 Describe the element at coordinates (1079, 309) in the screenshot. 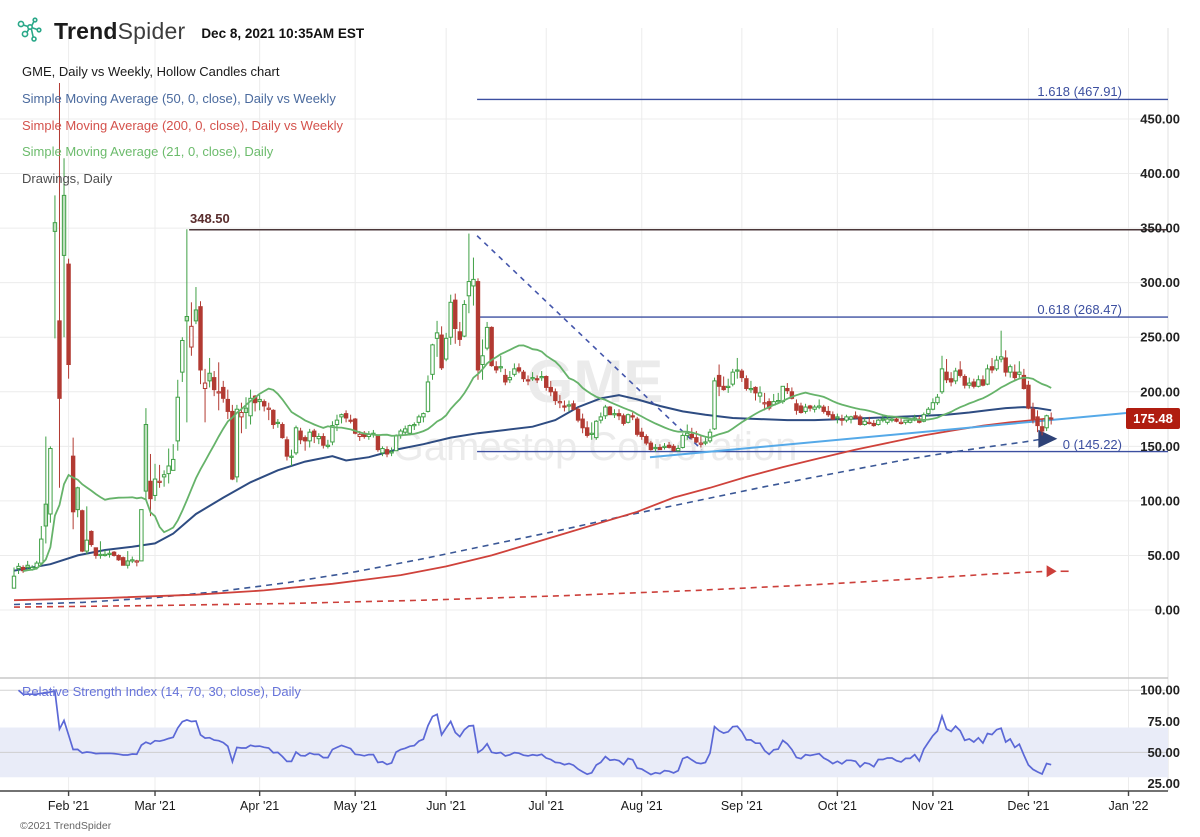

I see `fib-label-0618: 0.618 (268.47)` at that location.